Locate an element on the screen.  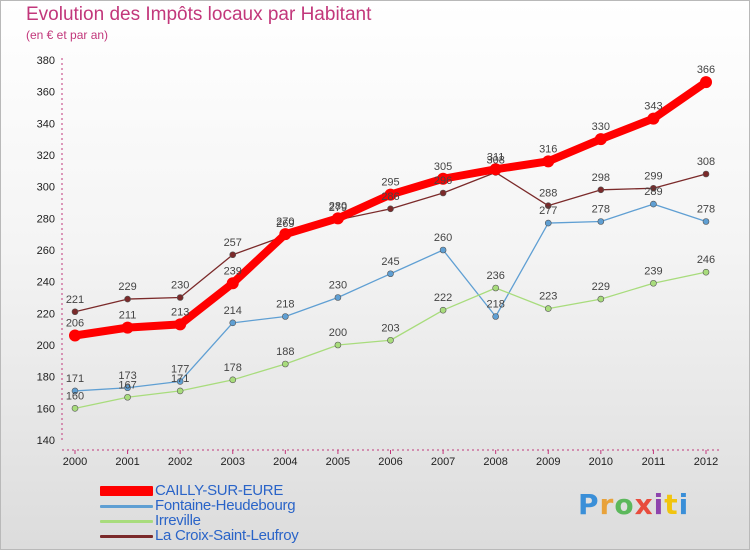
x-tick-label: 2003 is located at coordinates (233, 462).